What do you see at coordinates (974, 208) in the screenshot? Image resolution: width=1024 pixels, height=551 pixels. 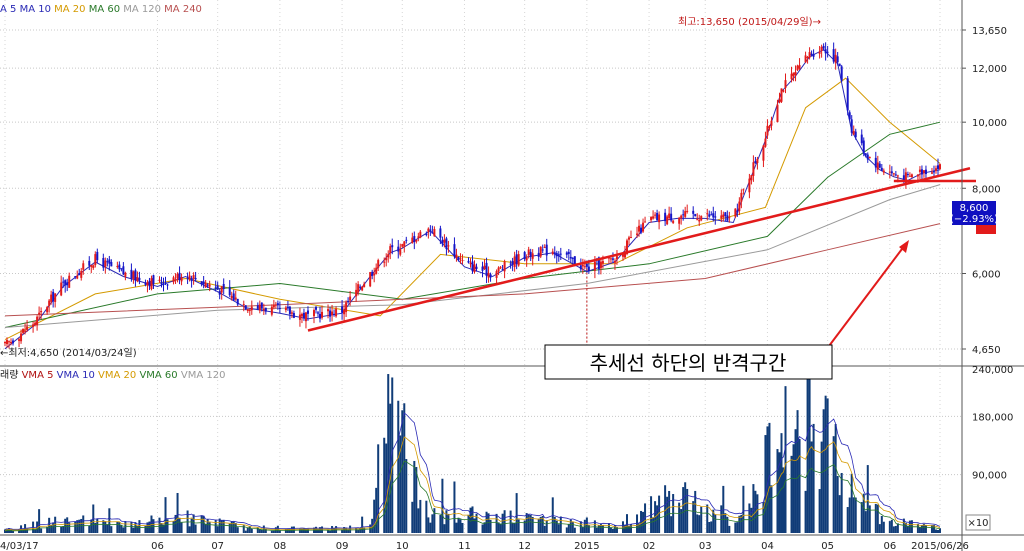 I see `current-price: 8,600` at bounding box center [974, 208].